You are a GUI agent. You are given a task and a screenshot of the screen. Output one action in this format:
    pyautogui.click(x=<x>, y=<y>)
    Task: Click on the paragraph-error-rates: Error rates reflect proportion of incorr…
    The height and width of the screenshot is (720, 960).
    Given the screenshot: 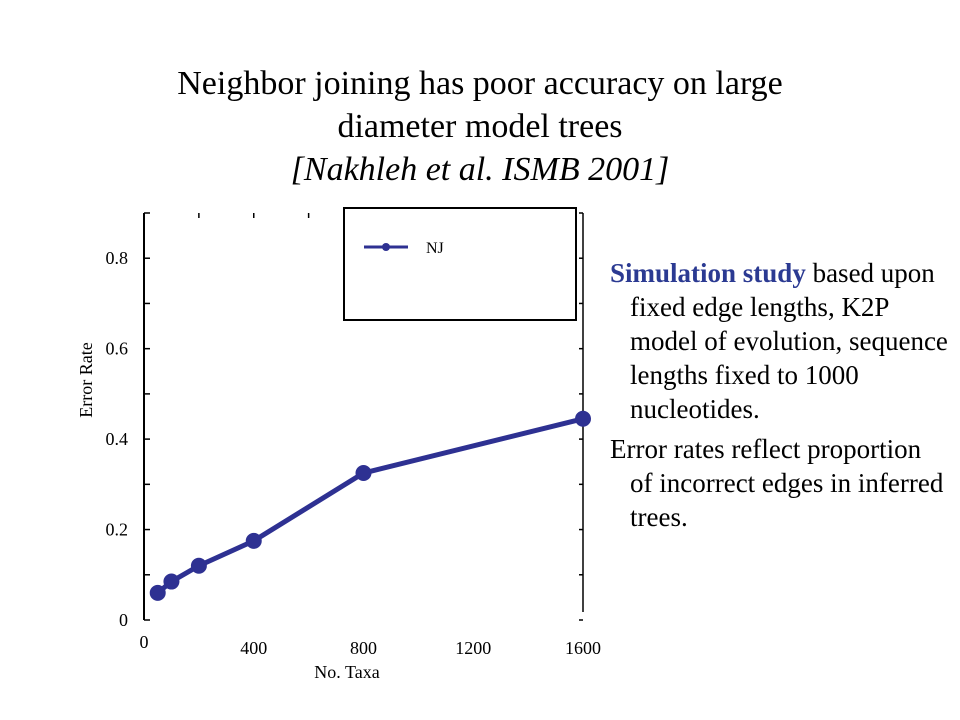 What is the action you would take?
    pyautogui.click(x=777, y=483)
    